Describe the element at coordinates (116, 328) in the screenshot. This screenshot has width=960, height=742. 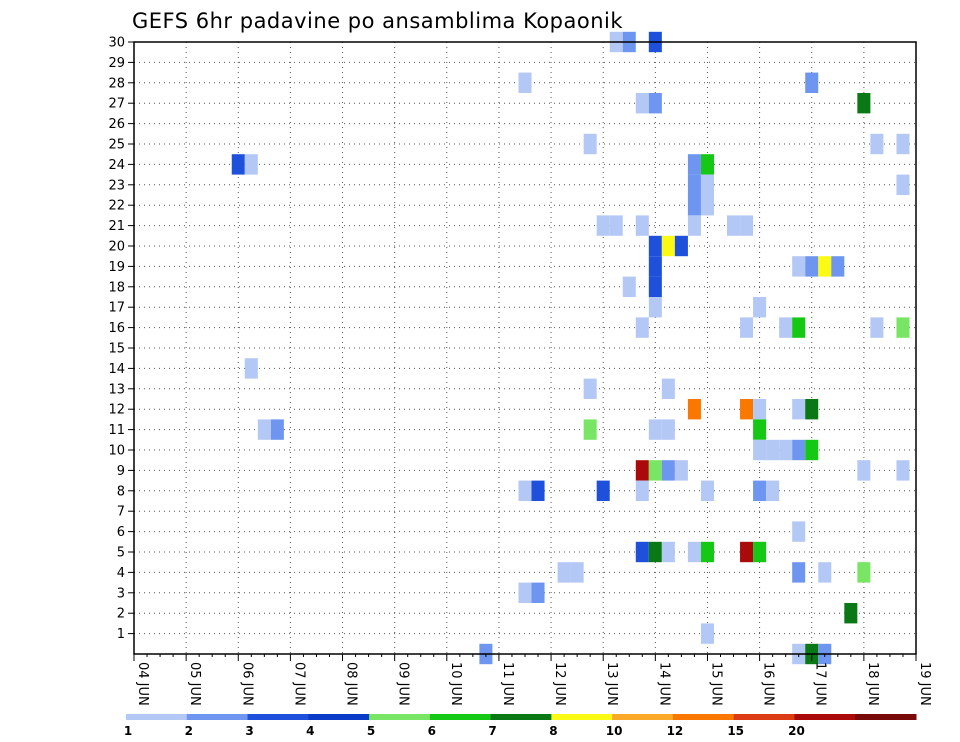
I see `y-tick-label: 16` at that location.